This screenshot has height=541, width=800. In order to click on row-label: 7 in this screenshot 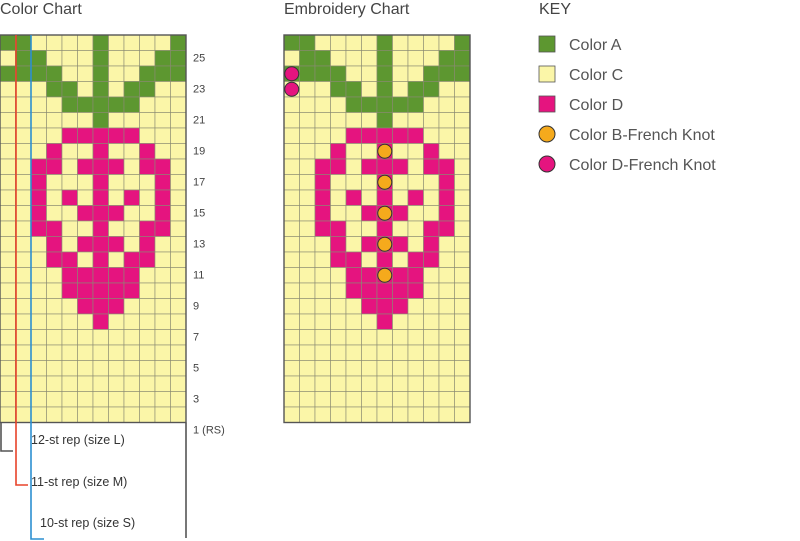, I will do `click(196, 338)`.